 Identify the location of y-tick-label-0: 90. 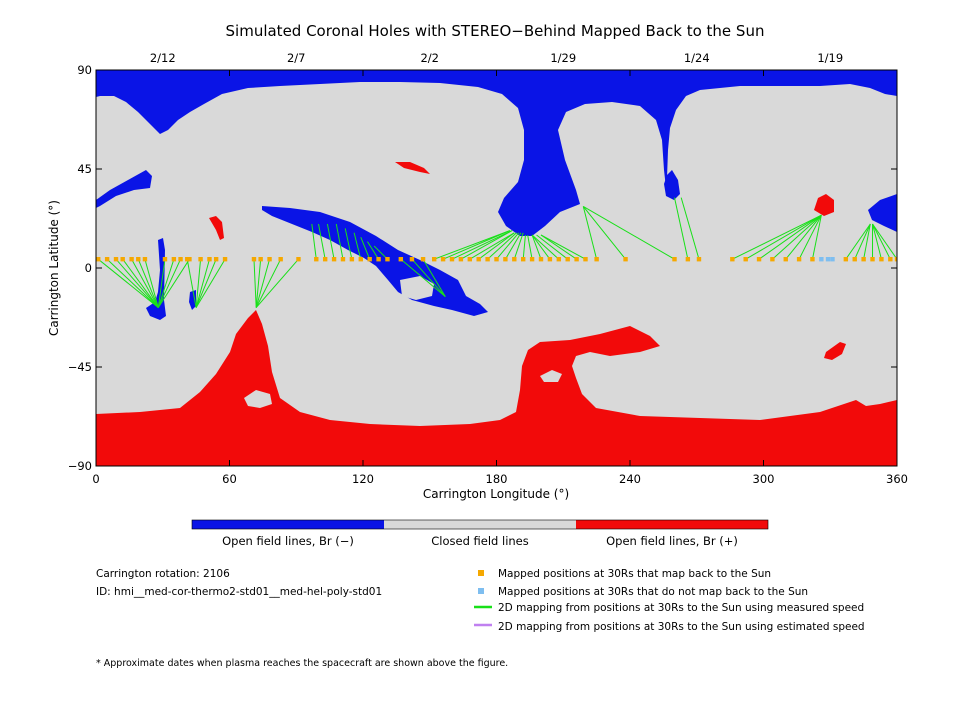
(84, 70).